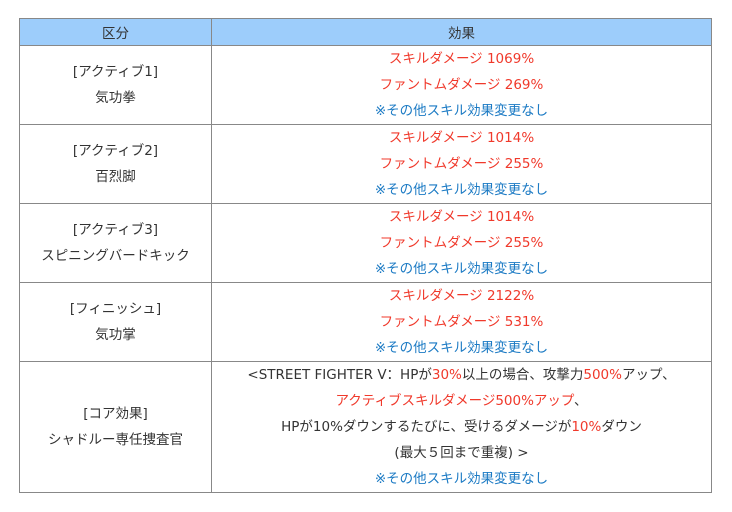 The image size is (732, 512). Describe the element at coordinates (115, 243) in the screenshot. I see `category-cell: [アクティブ3] スピニングバードキック` at that location.